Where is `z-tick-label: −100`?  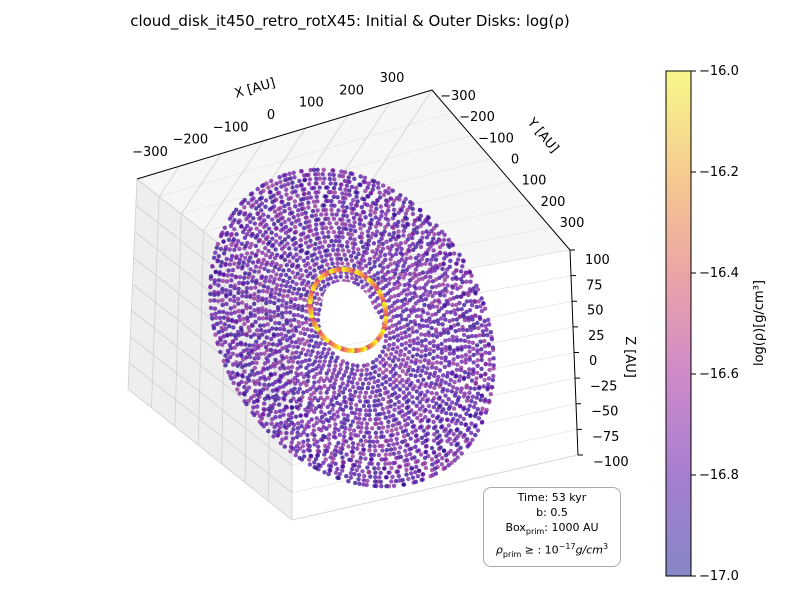
z-tick-label: −100 is located at coordinates (611, 462).